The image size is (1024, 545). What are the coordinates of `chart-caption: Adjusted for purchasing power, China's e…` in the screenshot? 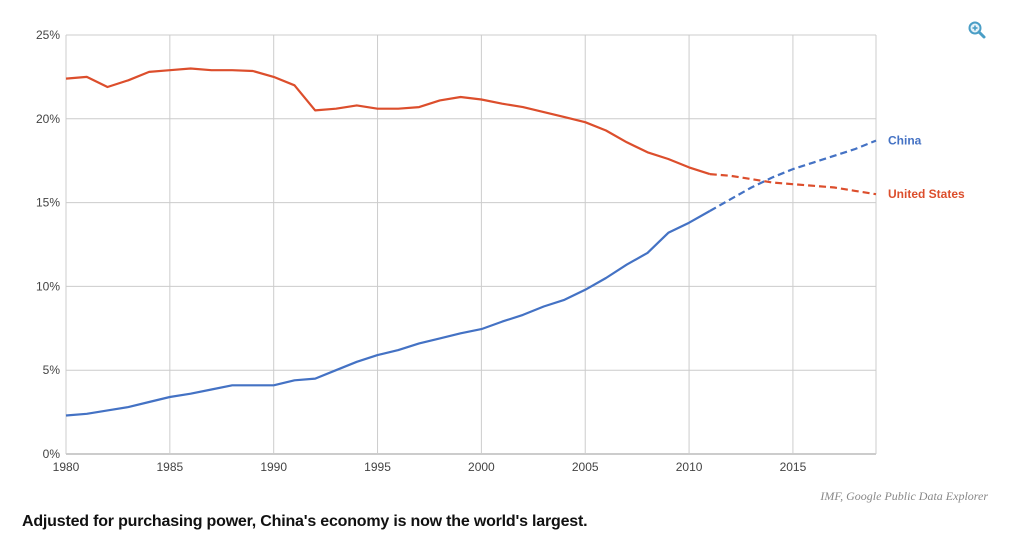 It's located at (305, 521).